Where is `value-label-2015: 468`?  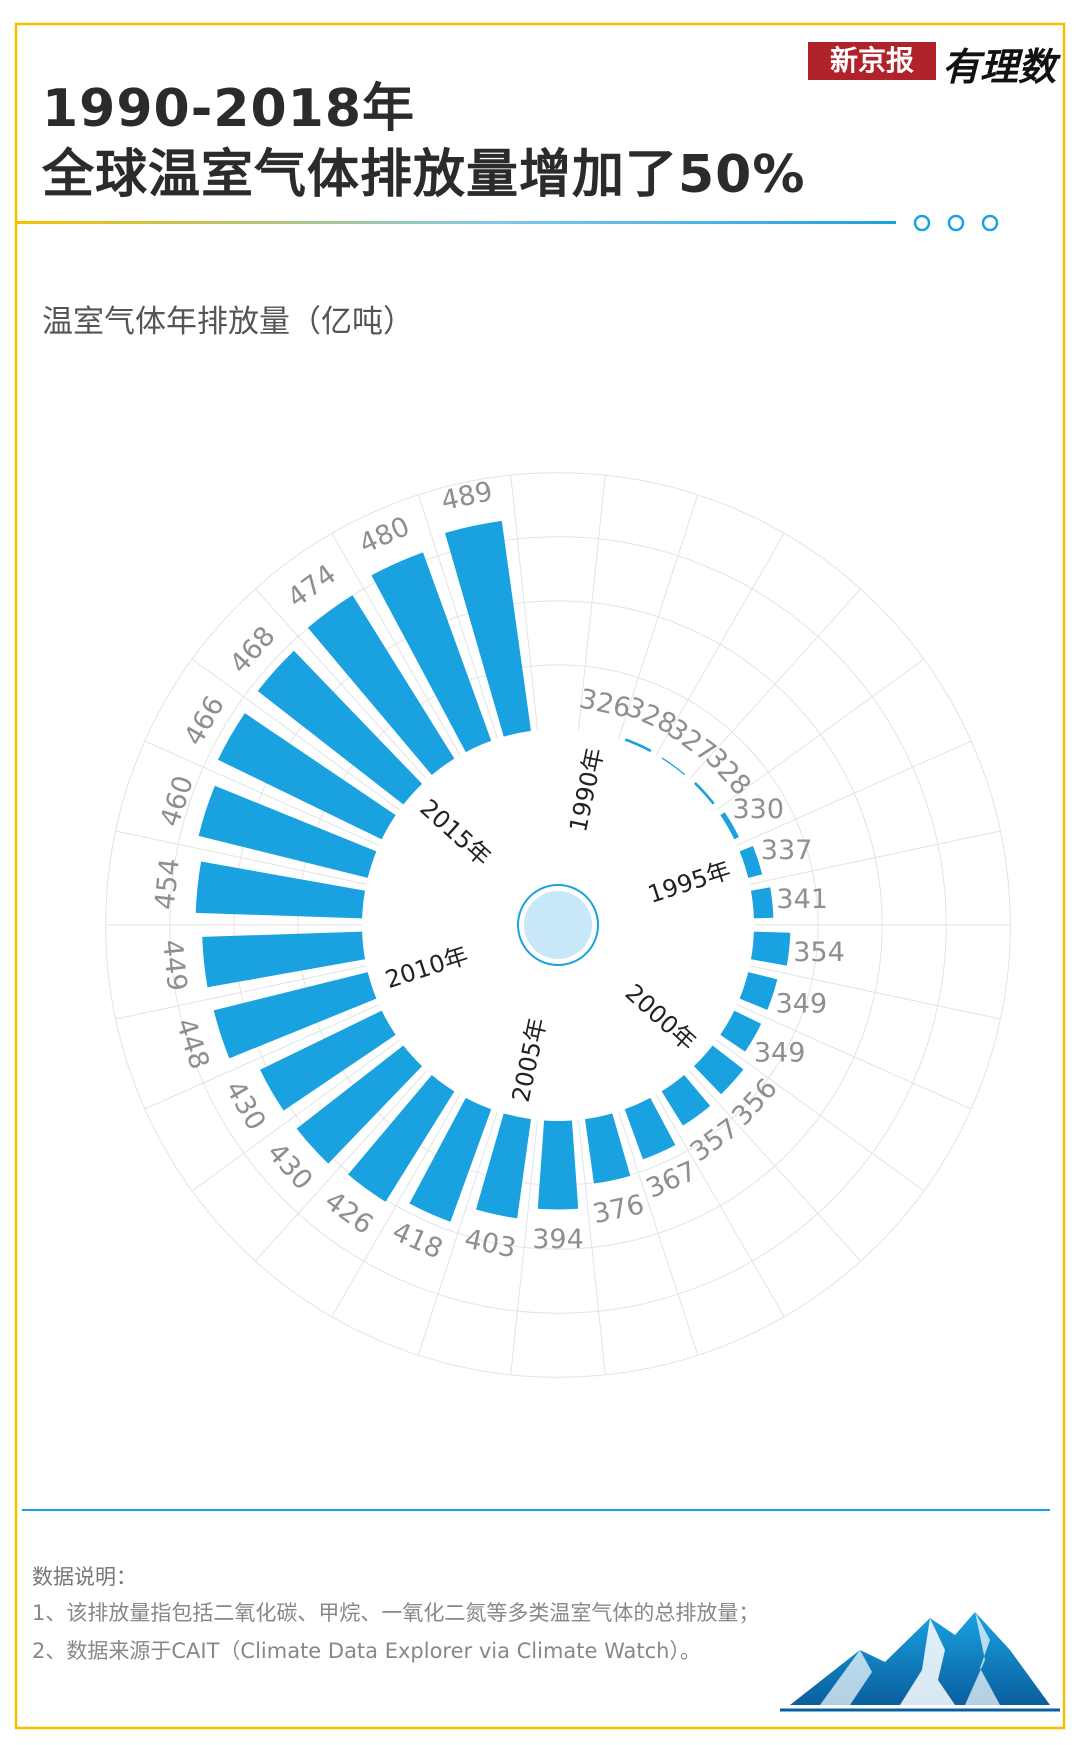
value-label-2015: 468 is located at coordinates (253, 650).